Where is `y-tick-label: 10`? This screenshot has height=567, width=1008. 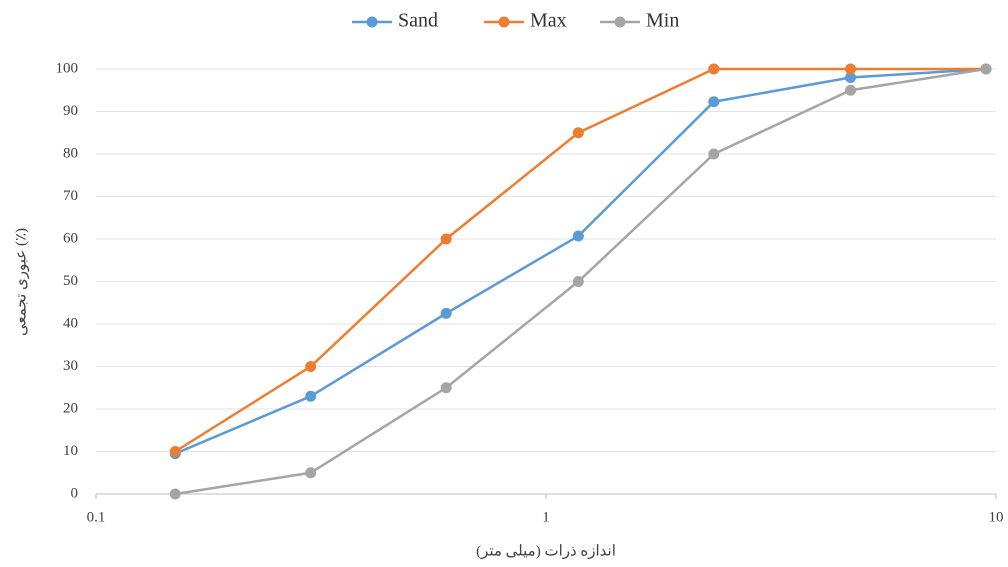 y-tick-label: 10 is located at coordinates (70, 451).